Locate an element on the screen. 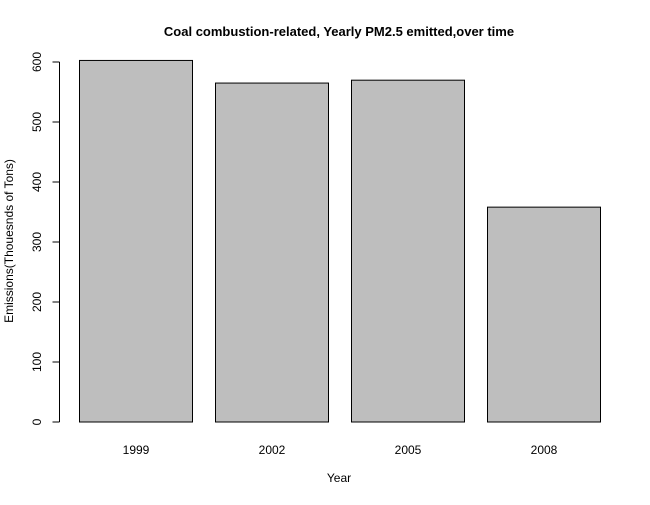 Image resolution: width=650 pixels, height=505 pixels. y-tick-label-400: 400 is located at coordinates (37, 182).